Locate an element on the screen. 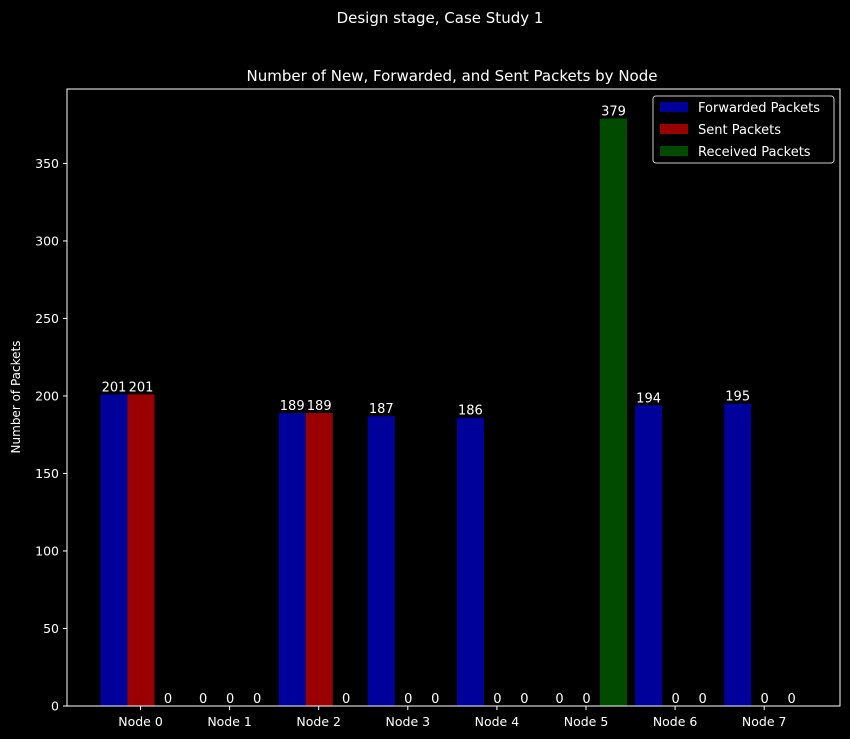 This screenshot has height=739, width=850. x-tick-label: Node 4 is located at coordinates (497, 721).